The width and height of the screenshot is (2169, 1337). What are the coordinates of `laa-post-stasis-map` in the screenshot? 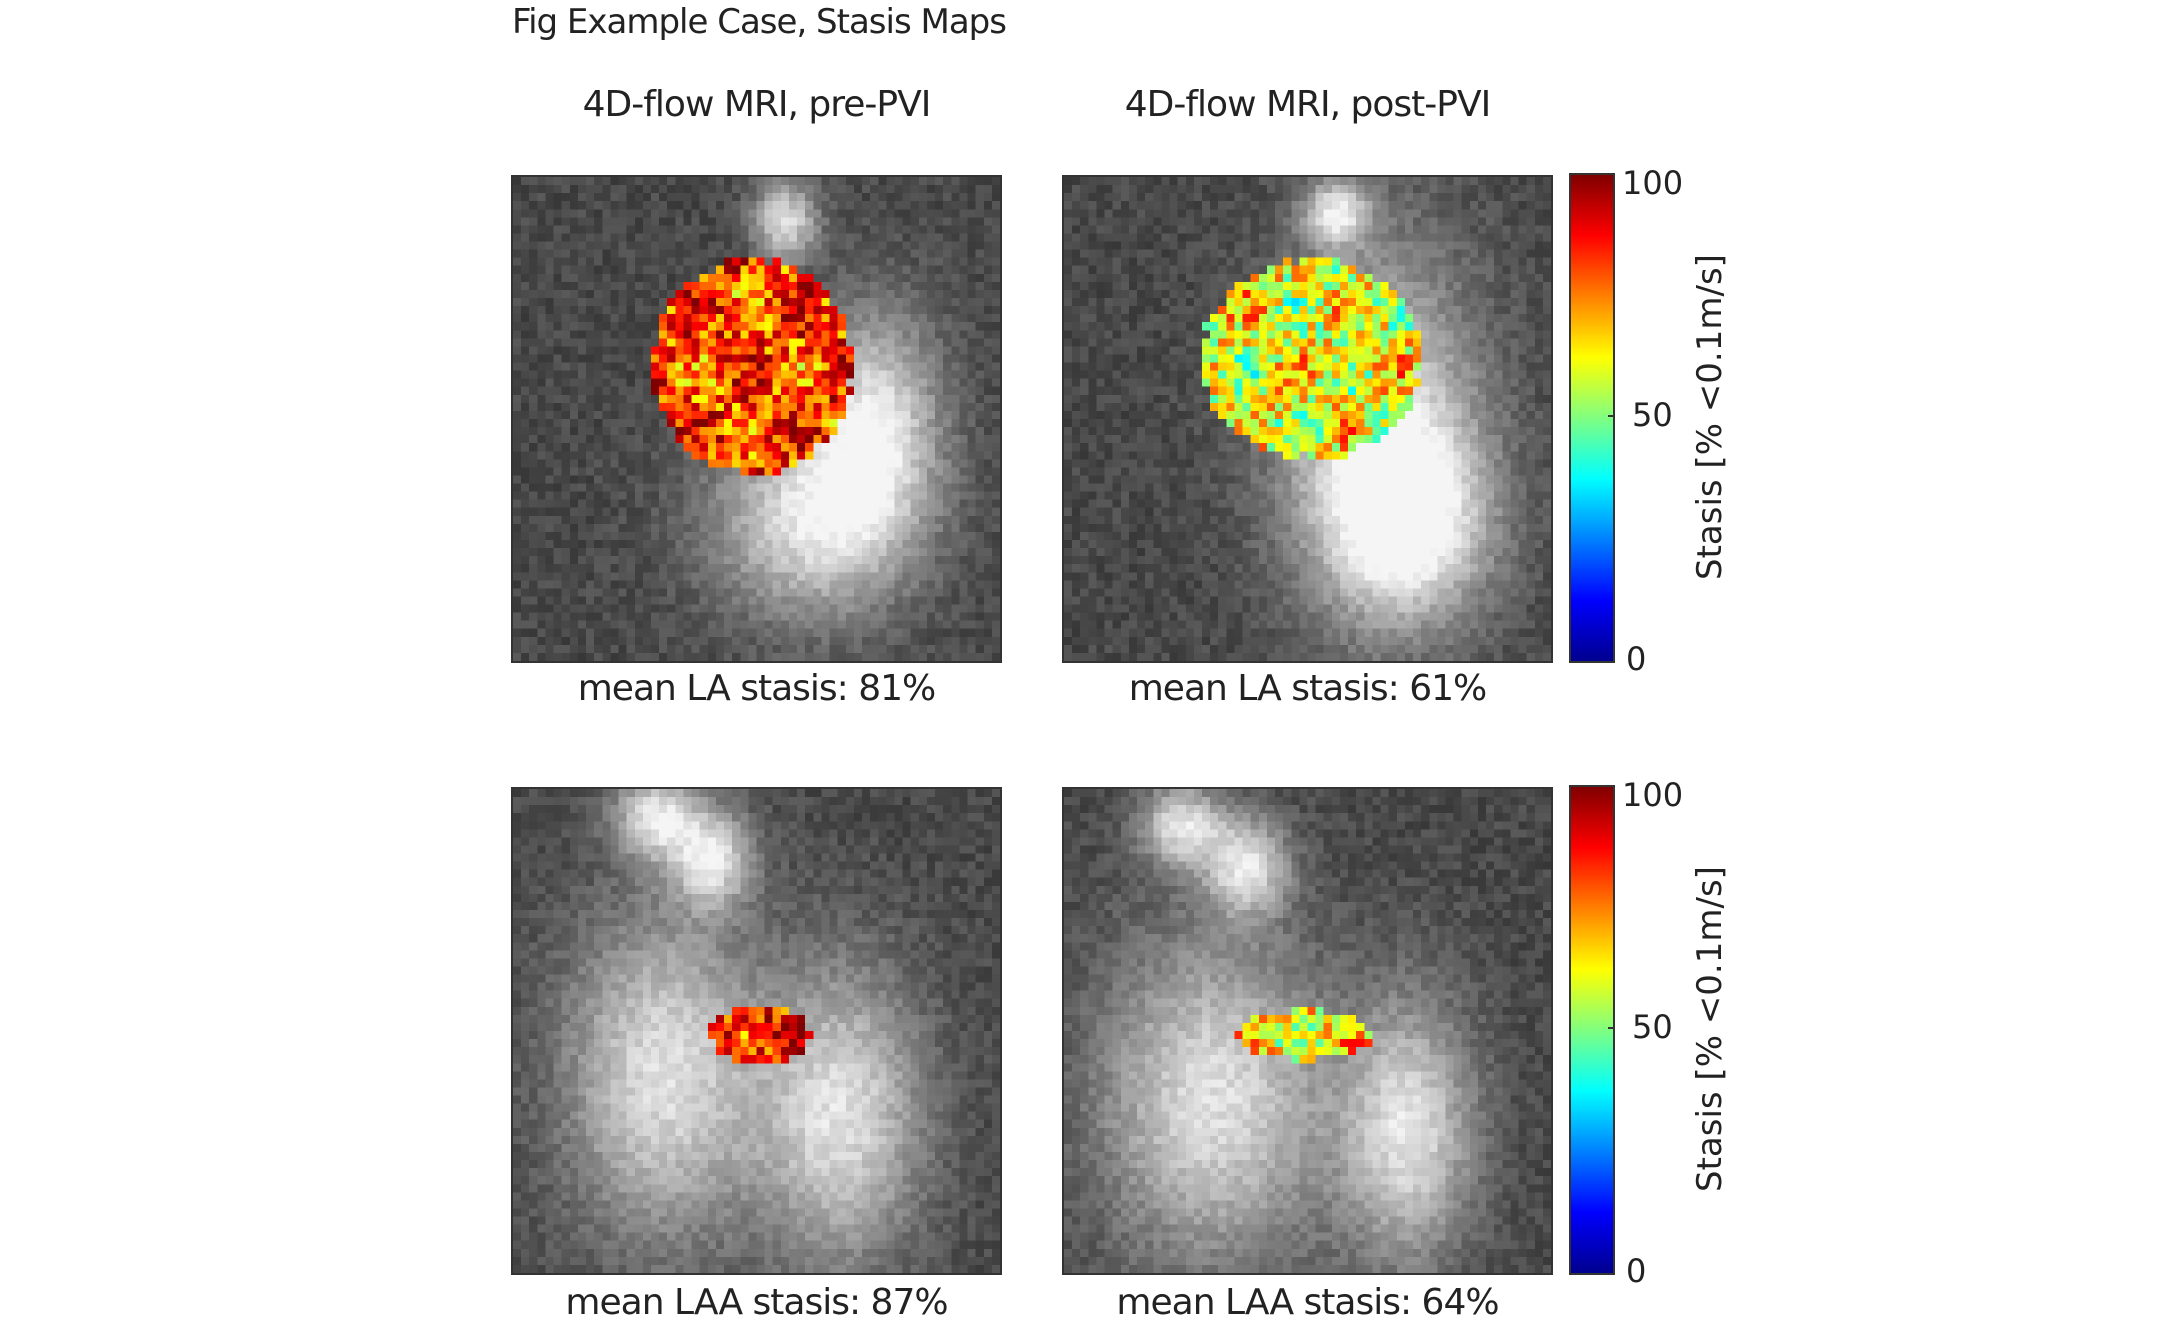 It's located at (1307, 1031).